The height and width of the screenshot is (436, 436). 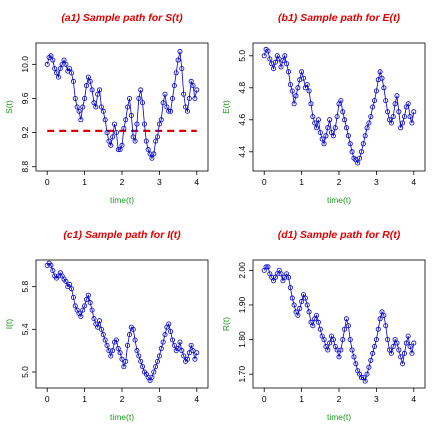 I want to click on y-tick-label: 8.8, so click(x=25, y=167).